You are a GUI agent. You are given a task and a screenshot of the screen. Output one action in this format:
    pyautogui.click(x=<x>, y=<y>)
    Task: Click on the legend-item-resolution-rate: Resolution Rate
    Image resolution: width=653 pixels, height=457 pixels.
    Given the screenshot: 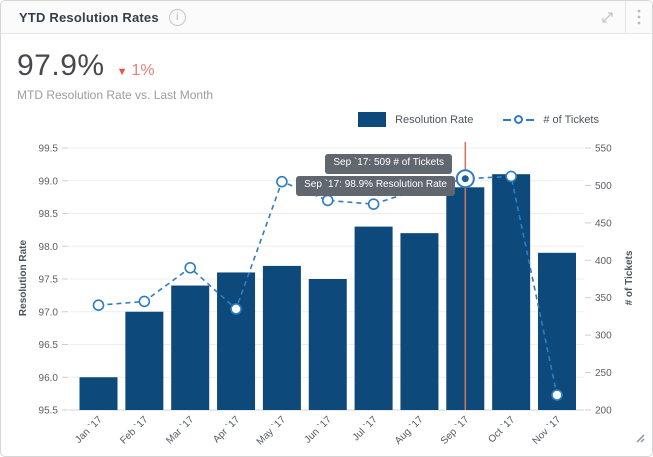 What is the action you would take?
    pyautogui.click(x=415, y=119)
    